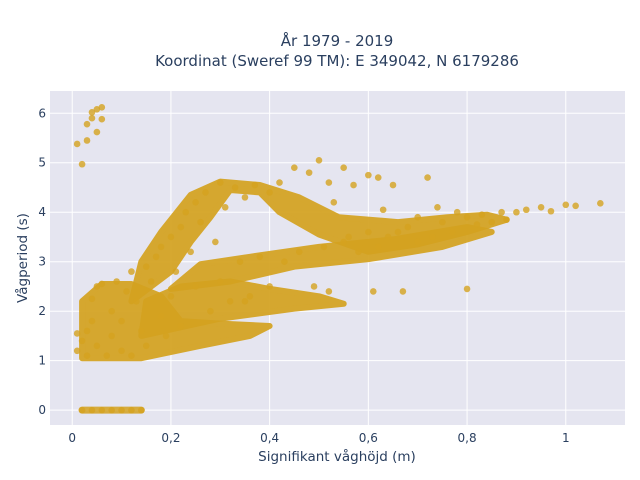  What do you see at coordinates (337, 456) in the screenshot?
I see `x-axis-label: Signifikant våghöjd (m)` at bounding box center [337, 456].